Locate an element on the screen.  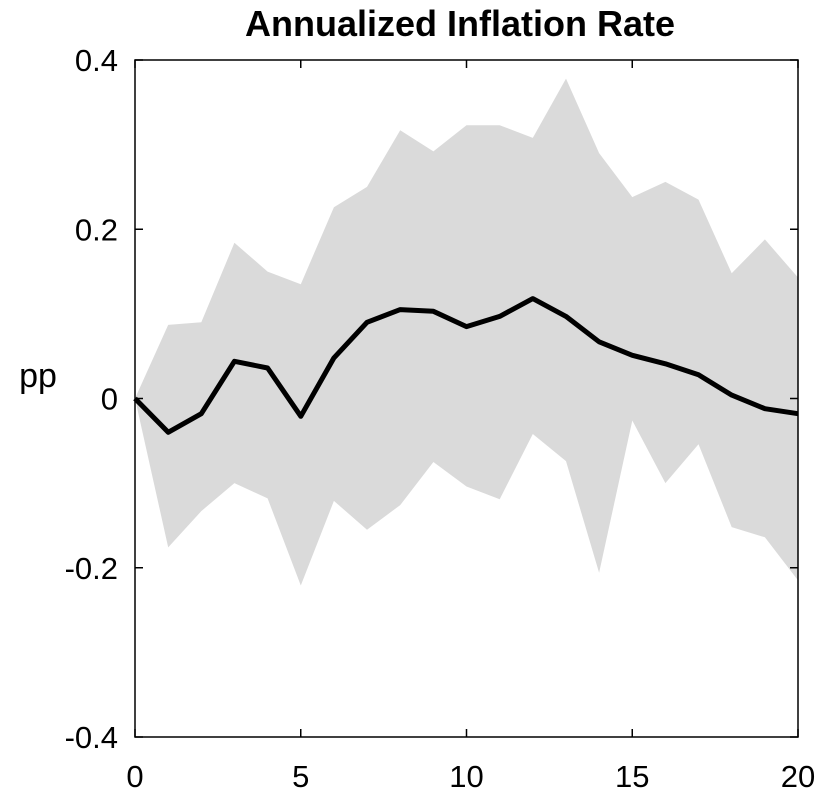
x-tick-label: 0 is located at coordinates (134, 776).